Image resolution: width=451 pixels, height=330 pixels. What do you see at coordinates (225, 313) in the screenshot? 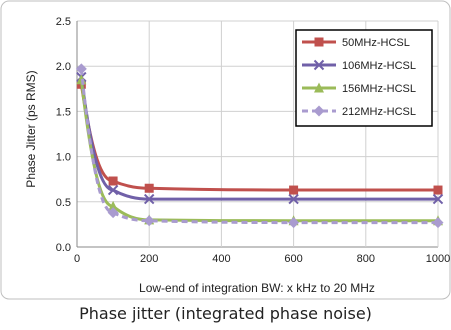
I see `figure-caption: Phase jitter (integrated phase noise)` at bounding box center [225, 313].